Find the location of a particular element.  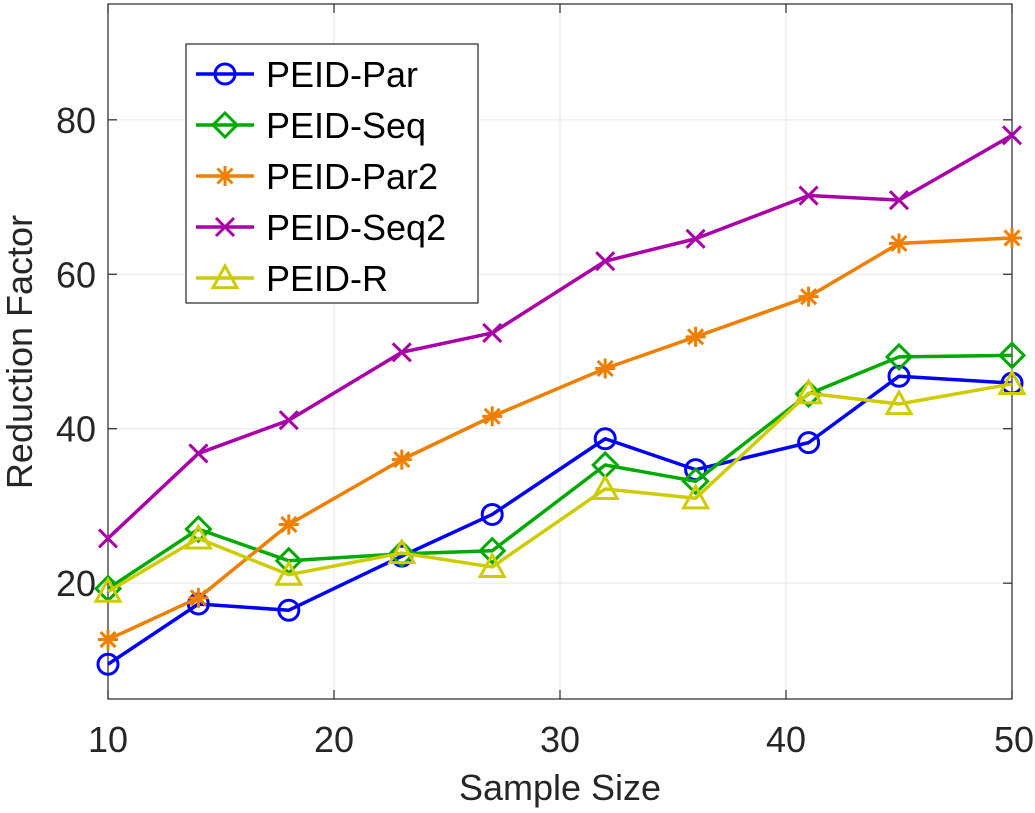

y-tick-label: 40 is located at coordinates (76, 429).